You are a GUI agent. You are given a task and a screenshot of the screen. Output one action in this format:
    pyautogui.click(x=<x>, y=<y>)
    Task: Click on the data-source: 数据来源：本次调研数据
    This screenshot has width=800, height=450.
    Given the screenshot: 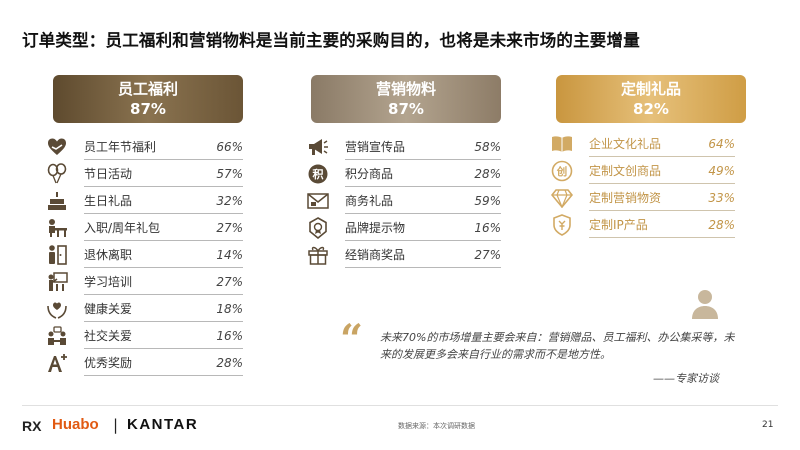 What is the action you would take?
    pyautogui.click(x=436, y=426)
    